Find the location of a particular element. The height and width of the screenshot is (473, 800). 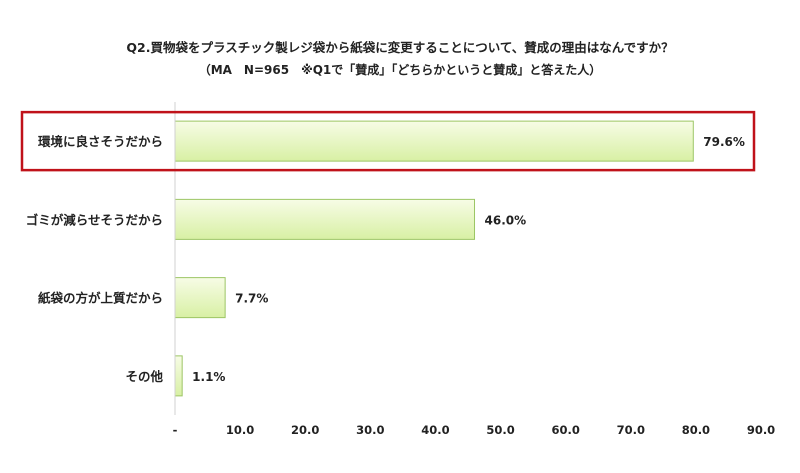

category-label: 紙袋の方が上質だから is located at coordinates (100, 298).